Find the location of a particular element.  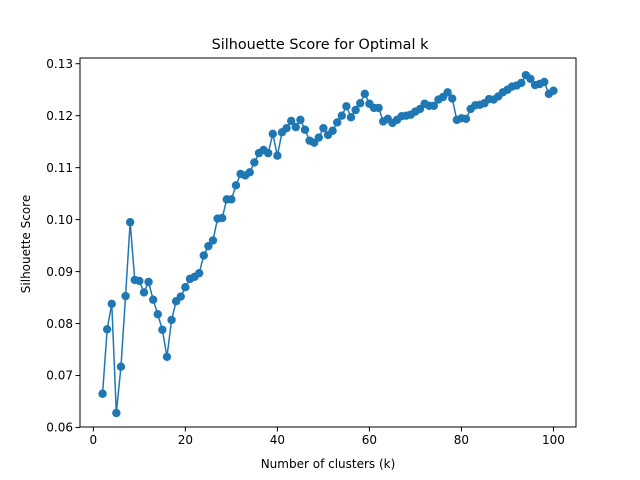

y-tick-label: 0.12 is located at coordinates (59, 116).